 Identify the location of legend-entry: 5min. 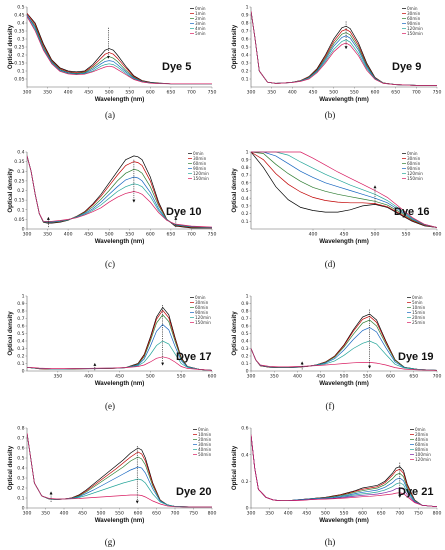
(200, 33).